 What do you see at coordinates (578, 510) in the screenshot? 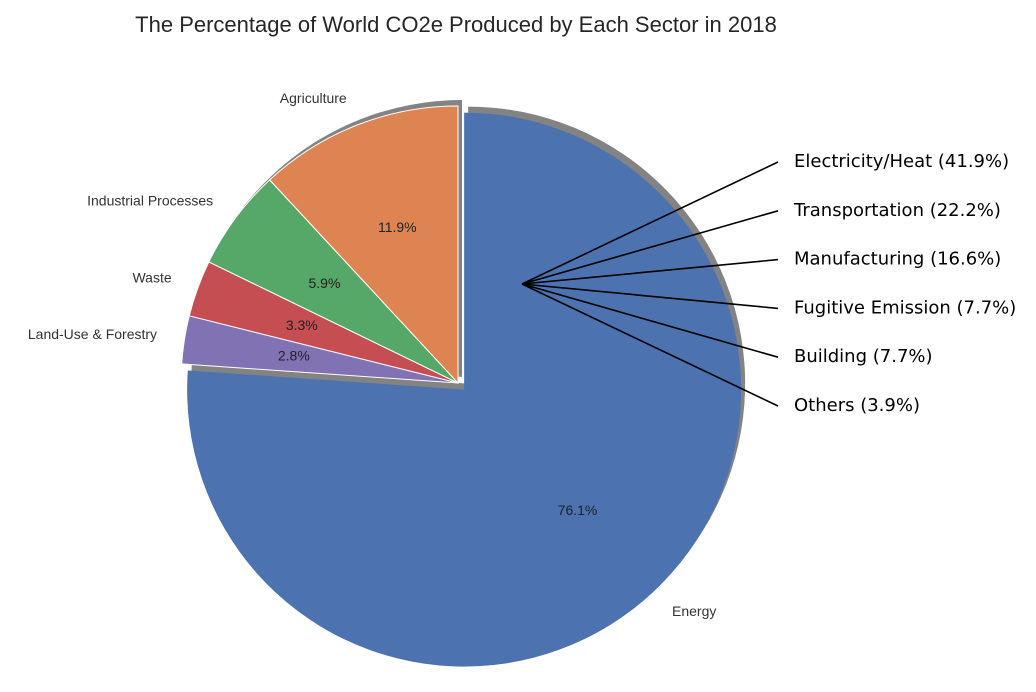
I see `slice-pct-energy: 76.1%` at bounding box center [578, 510].